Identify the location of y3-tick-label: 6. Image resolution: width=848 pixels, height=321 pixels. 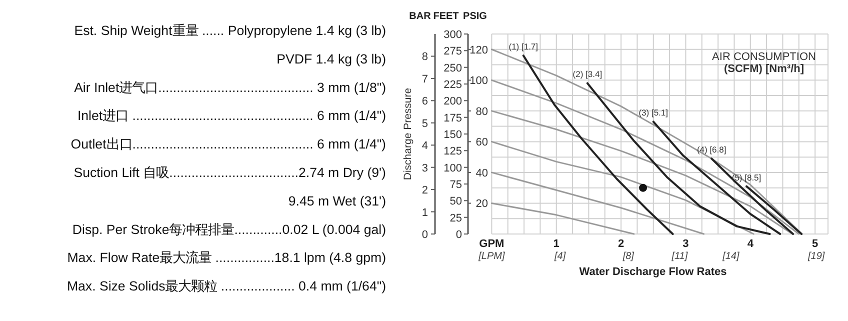
(425, 102).